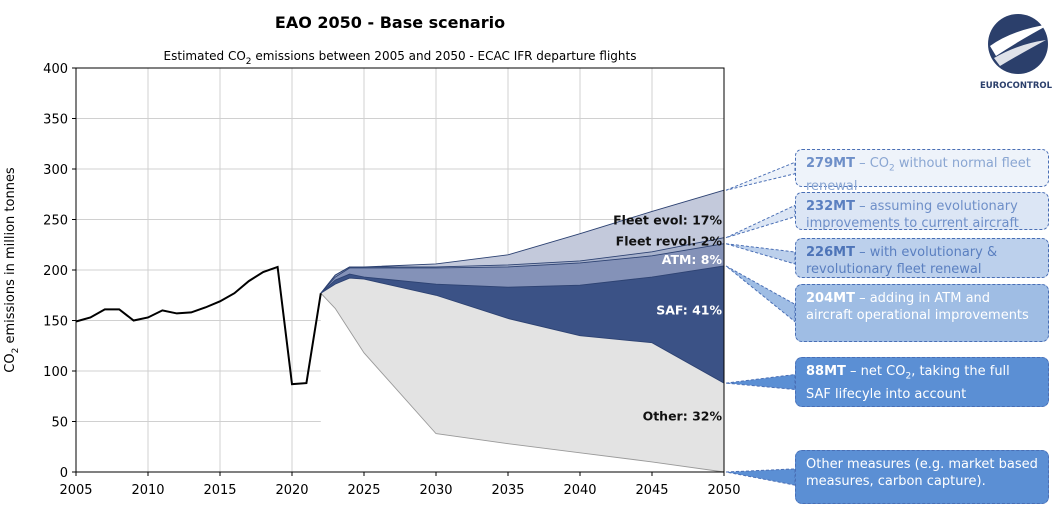  I want to click on callout-value: 226MT, so click(830, 252).